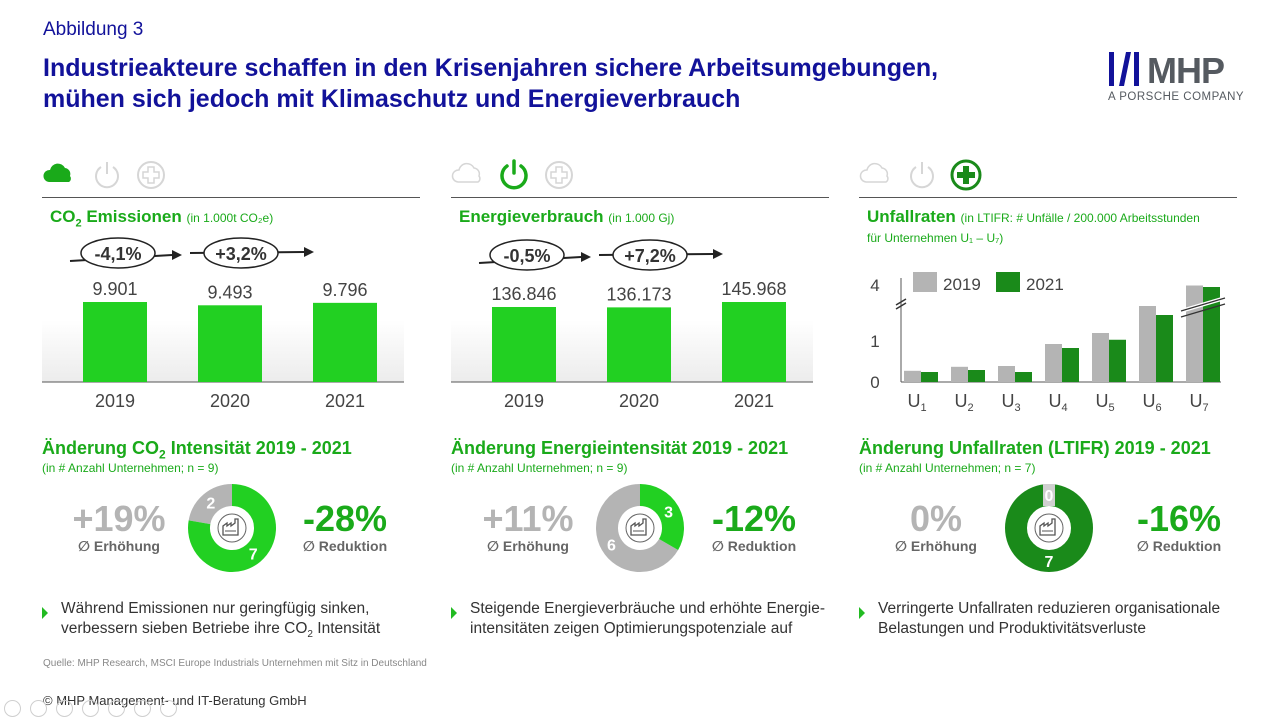 The height and width of the screenshot is (720, 1280). I want to click on nav-pen-icon, so click(64, 708).